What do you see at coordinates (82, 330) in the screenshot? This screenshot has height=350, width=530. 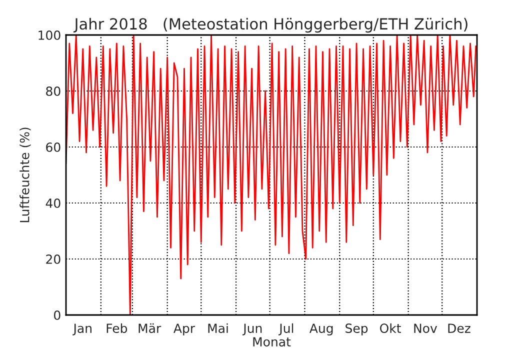 I see `x-tick-label: Jan` at bounding box center [82, 330].